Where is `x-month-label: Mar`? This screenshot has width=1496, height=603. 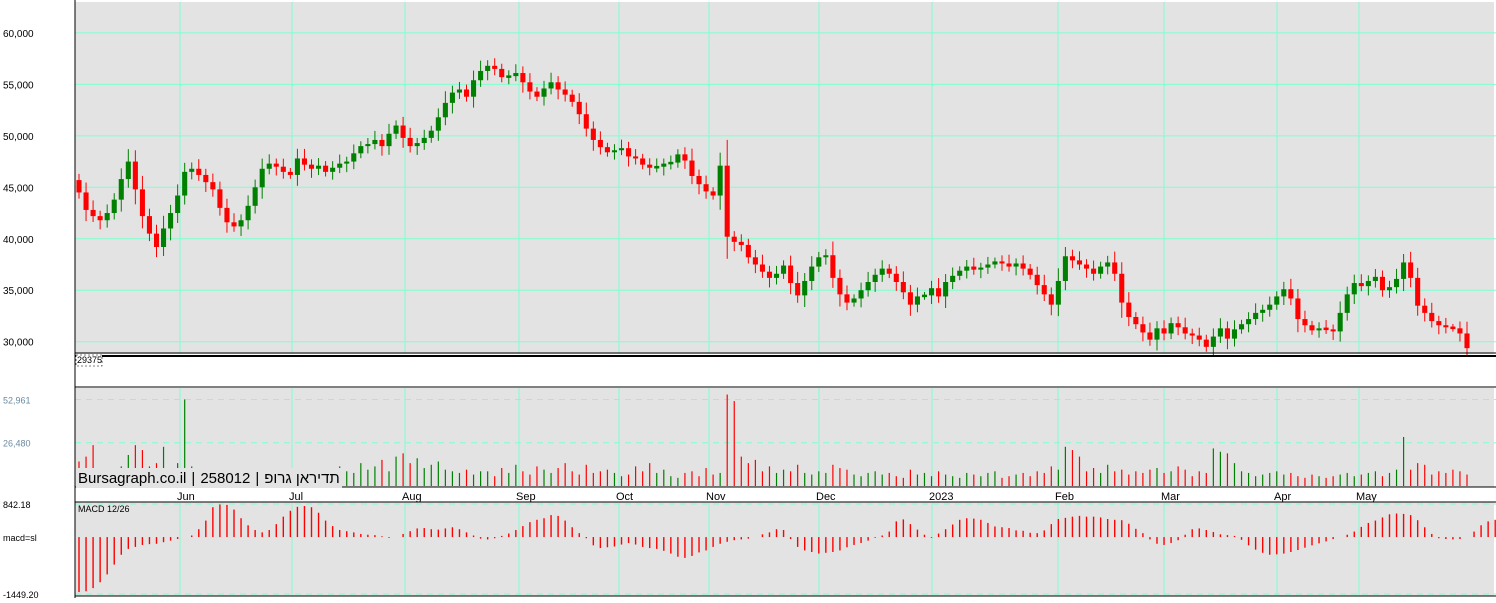
x-month-label: Mar is located at coordinates (1170, 497).